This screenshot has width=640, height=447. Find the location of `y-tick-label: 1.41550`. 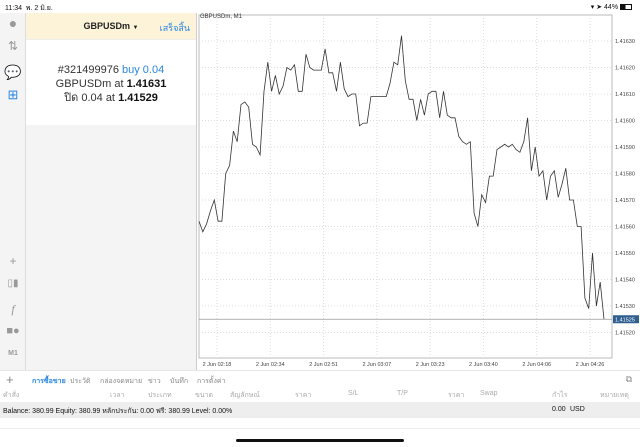

y-tick-label: 1.41550 is located at coordinates (625, 254).